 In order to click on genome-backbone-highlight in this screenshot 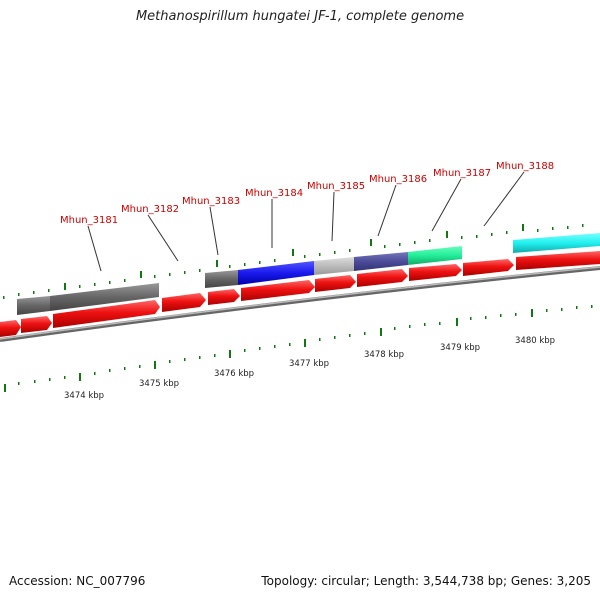, I will do `click(300, 303)`.